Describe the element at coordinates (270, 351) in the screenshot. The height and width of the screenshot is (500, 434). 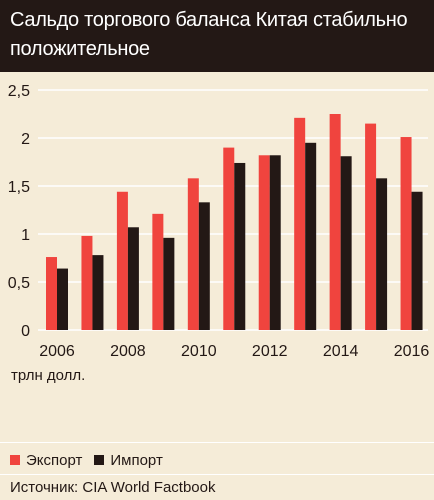
I see `x-tick-label: 2012` at that location.